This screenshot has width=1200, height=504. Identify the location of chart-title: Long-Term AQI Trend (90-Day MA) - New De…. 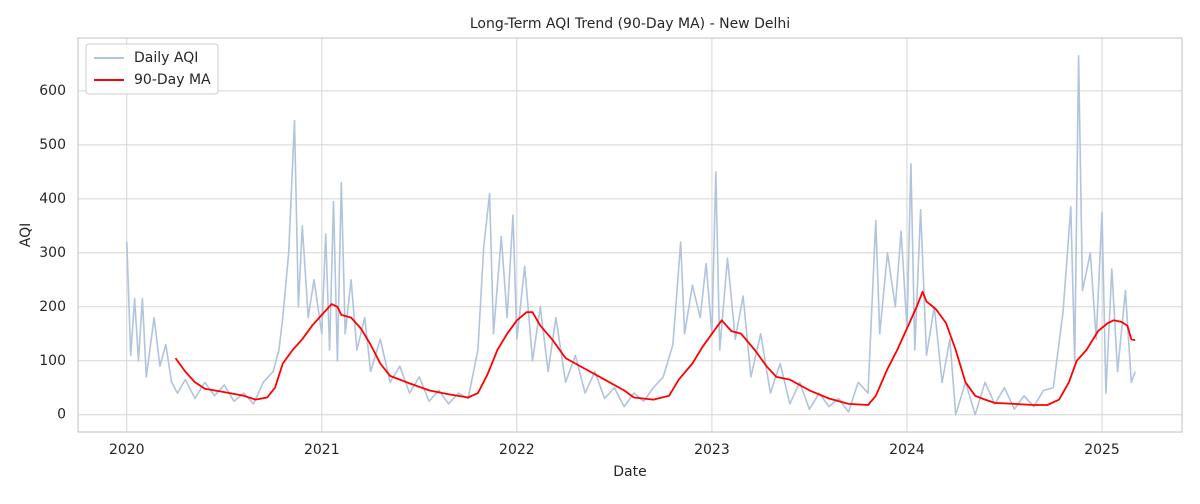
(630, 24).